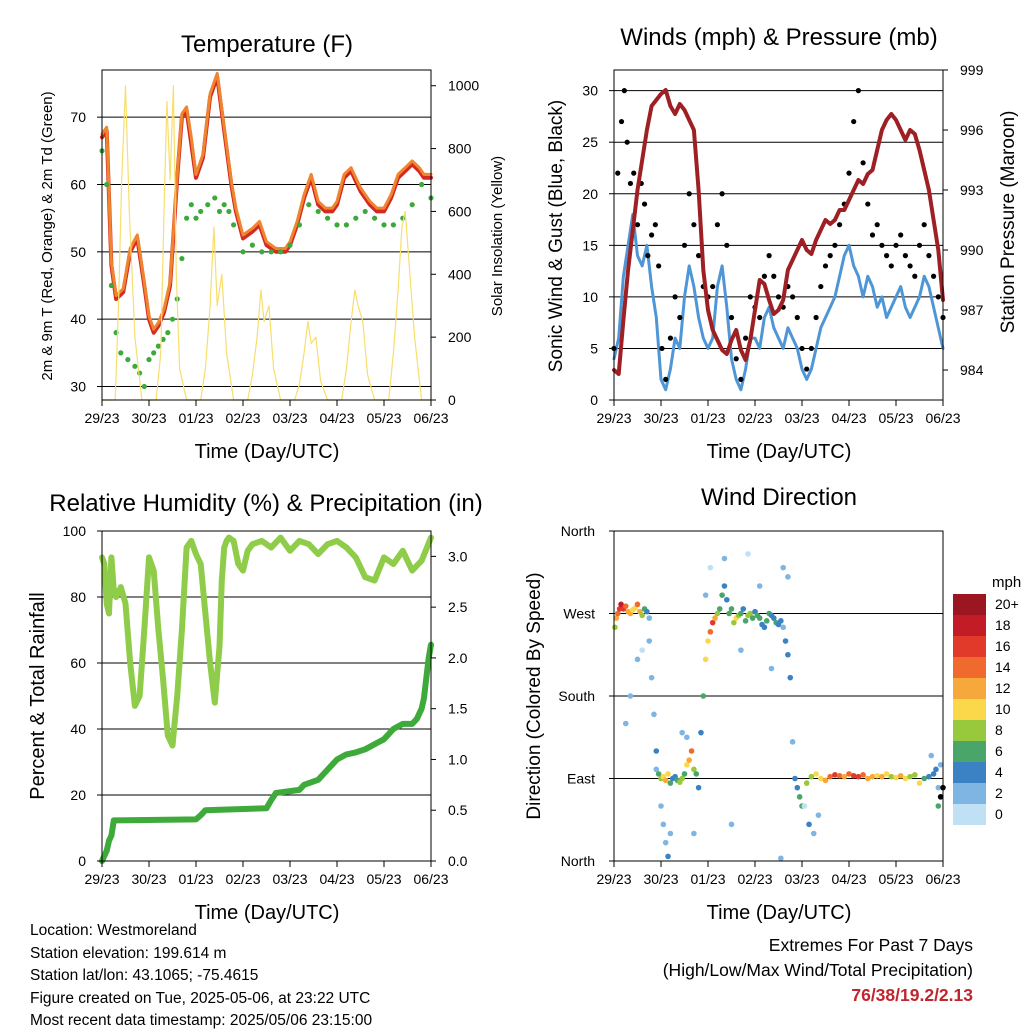 The image size is (1024, 1033). What do you see at coordinates (460, 337) in the screenshot?
I see `y2-tick-label: 200` at bounding box center [460, 337].